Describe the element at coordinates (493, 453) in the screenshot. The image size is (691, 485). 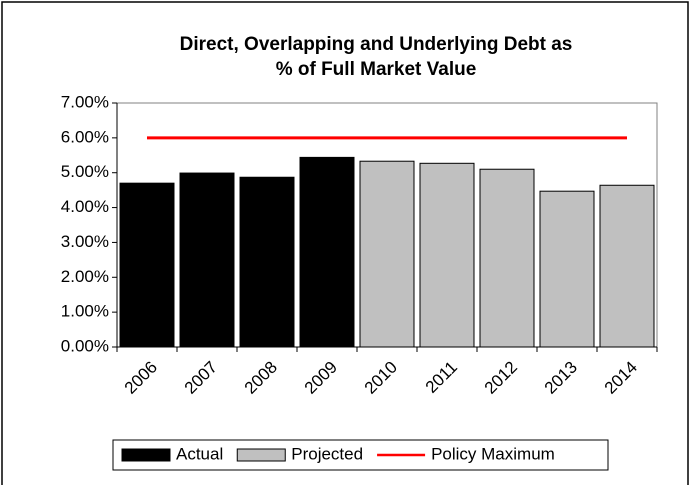
I see `legend-label: Policy Maximum` at that location.